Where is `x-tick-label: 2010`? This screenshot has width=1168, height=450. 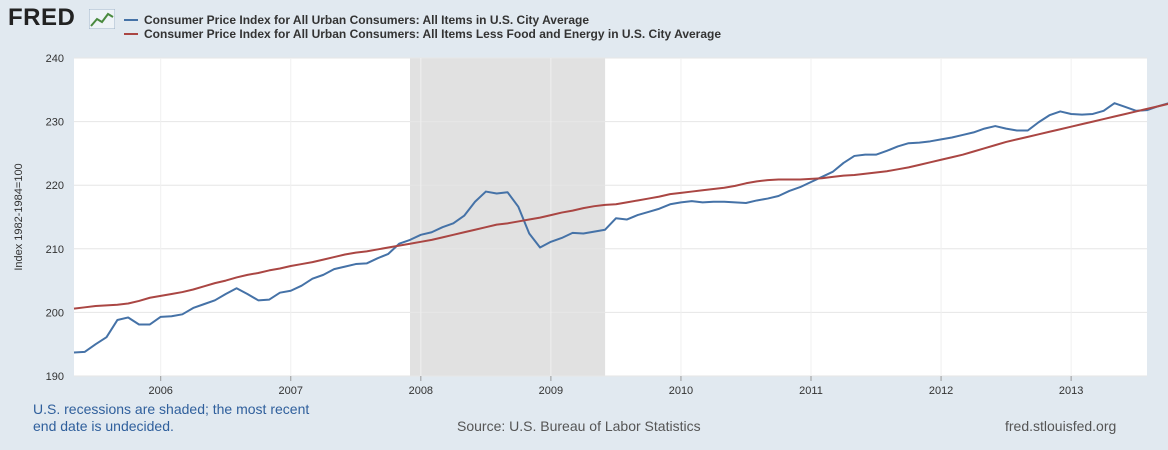 x-tick-label: 2010 is located at coordinates (681, 391).